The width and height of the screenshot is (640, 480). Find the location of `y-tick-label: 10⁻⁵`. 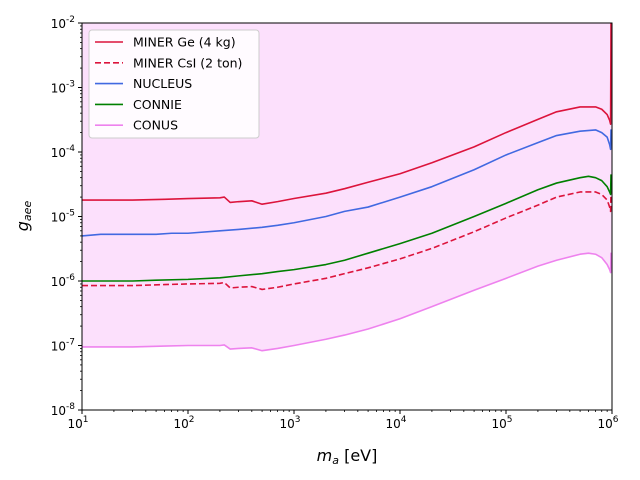

y-tick-label: 10⁻⁵ is located at coordinates (63, 217).